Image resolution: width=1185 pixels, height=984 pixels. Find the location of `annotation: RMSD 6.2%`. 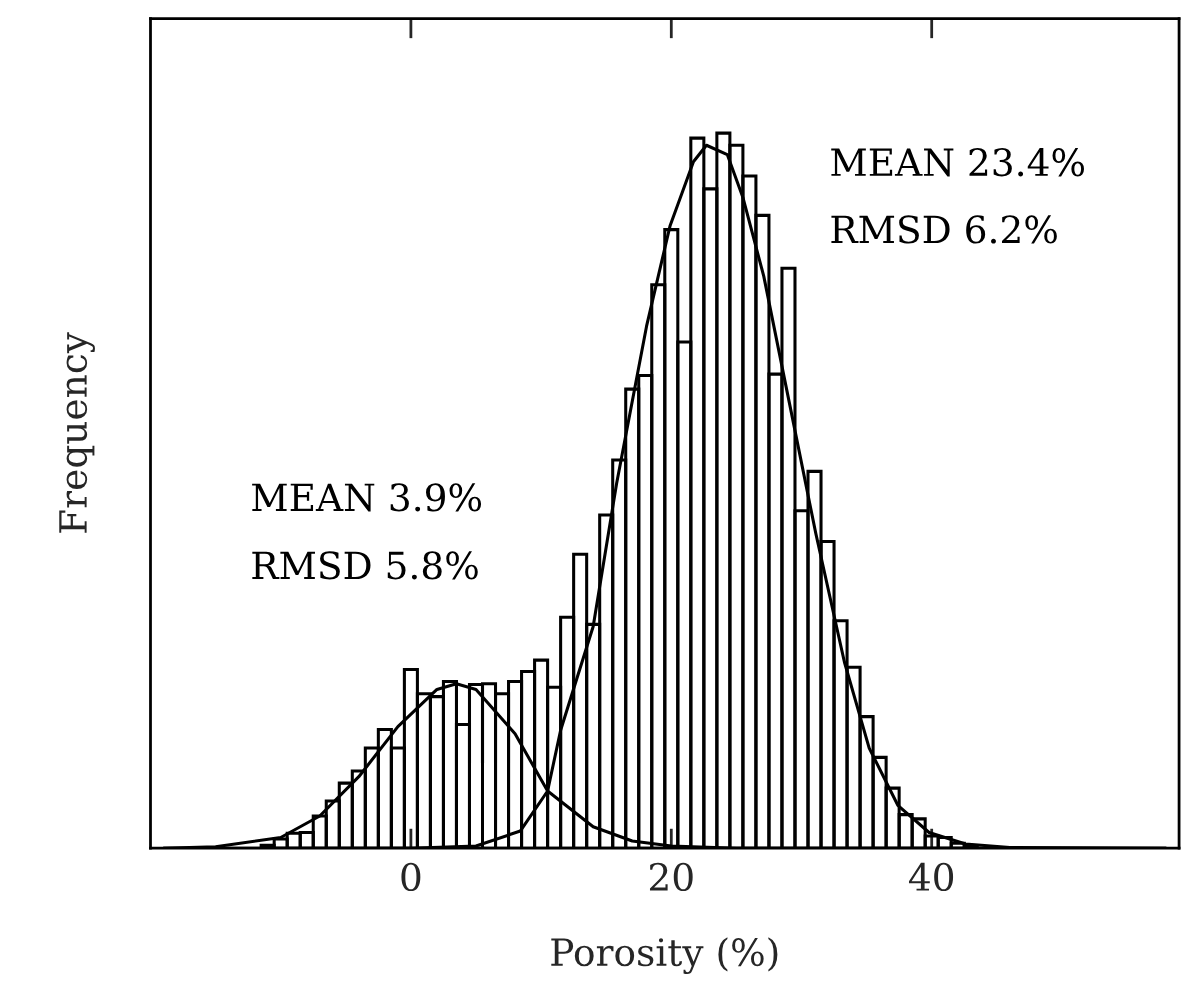

annotation: RMSD 6.2% is located at coordinates (944, 229).